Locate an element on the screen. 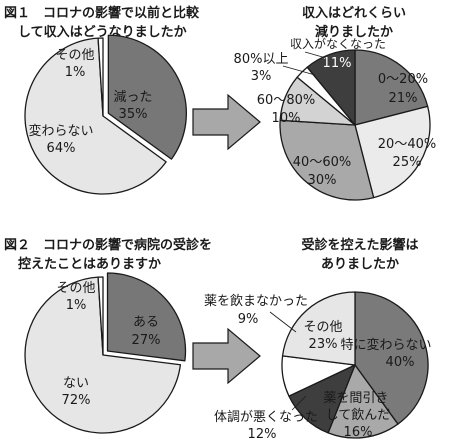 This screenshot has width=450, height=443. chart4-title-line1: 受診を控えた影響は is located at coordinates (359, 245).